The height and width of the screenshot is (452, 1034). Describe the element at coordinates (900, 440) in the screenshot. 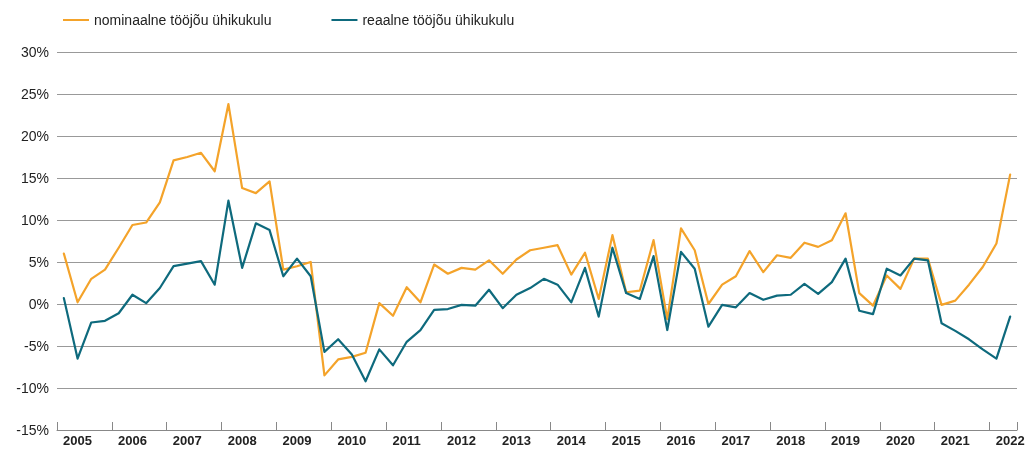

I see `x-tick-label: 2020` at that location.